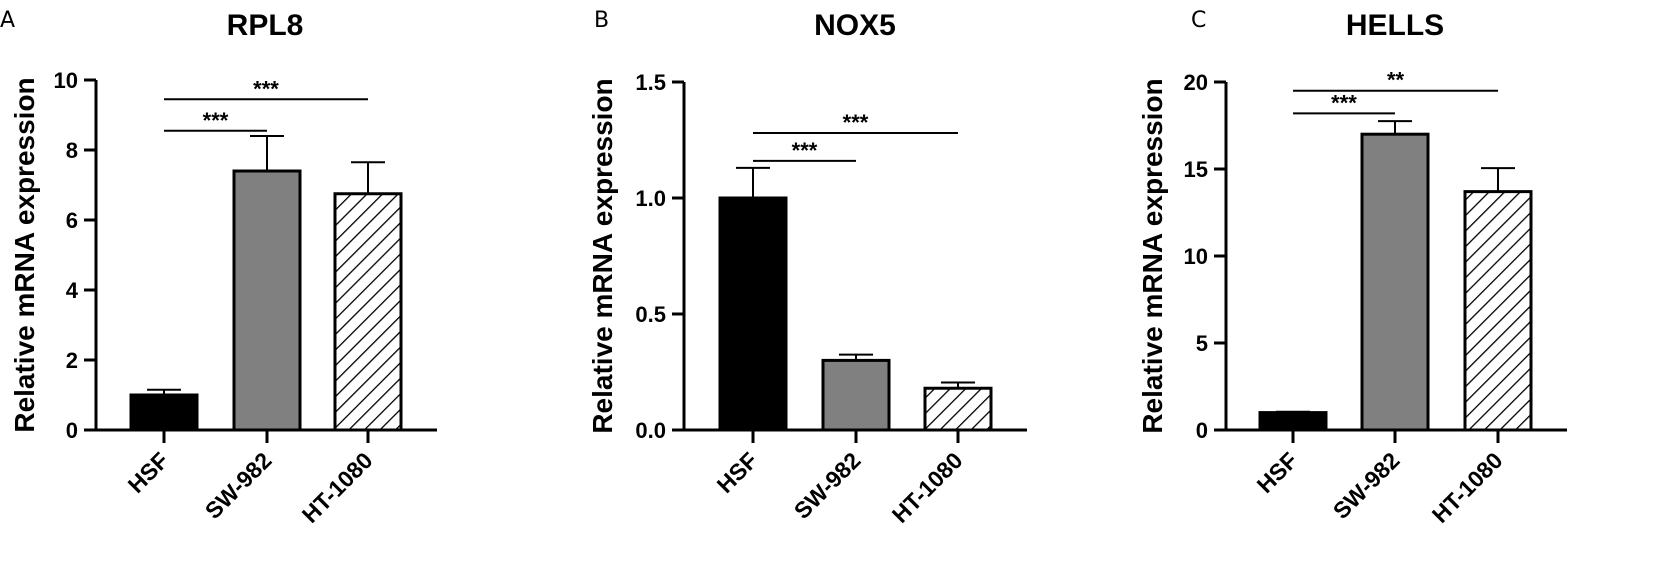 Image resolution: width=1654 pixels, height=571 pixels. Describe the element at coordinates (72, 290) in the screenshot. I see `y-tick-label: 4` at that location.